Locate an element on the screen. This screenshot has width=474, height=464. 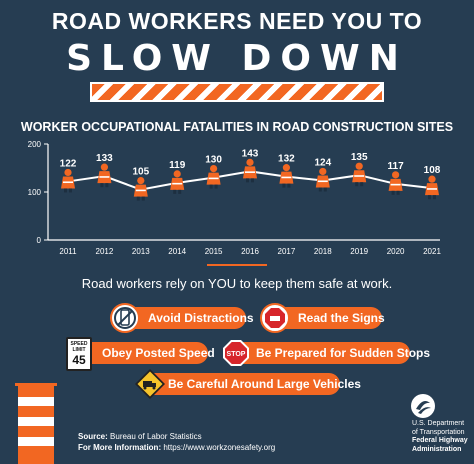
source-label: Source: is located at coordinates (93, 436).